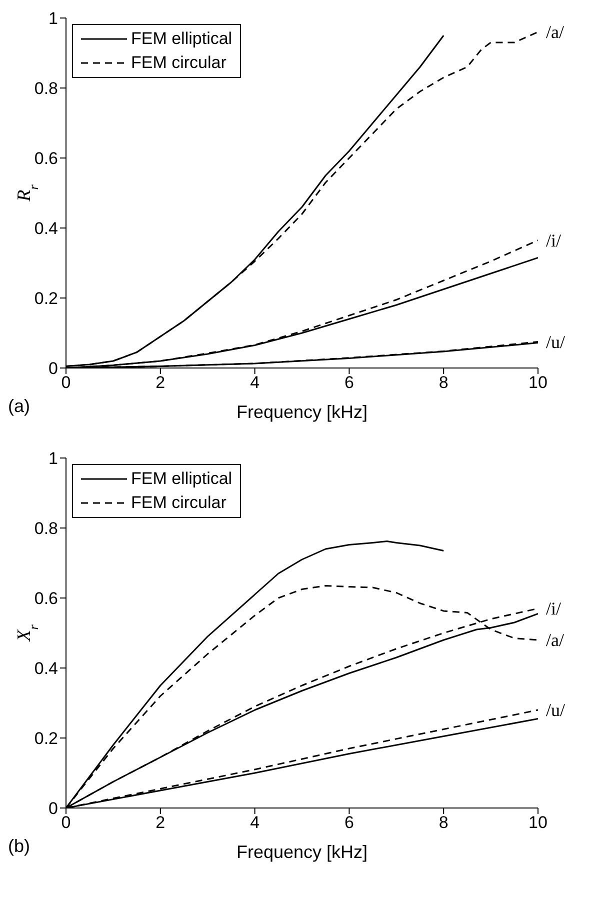 The width and height of the screenshot is (590, 901). What do you see at coordinates (19, 846) in the screenshot?
I see `text: (b)` at bounding box center [19, 846].